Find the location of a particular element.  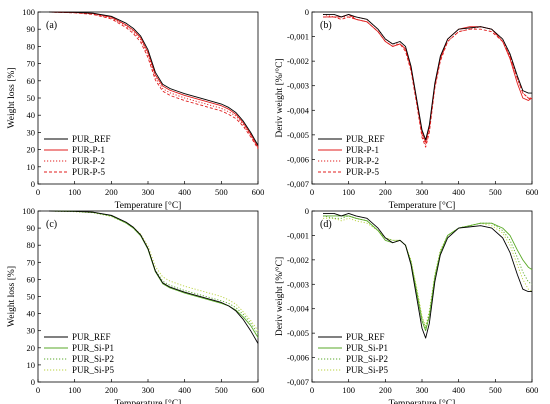

legend-entry: PUR-P-5 is located at coordinates (89, 172).